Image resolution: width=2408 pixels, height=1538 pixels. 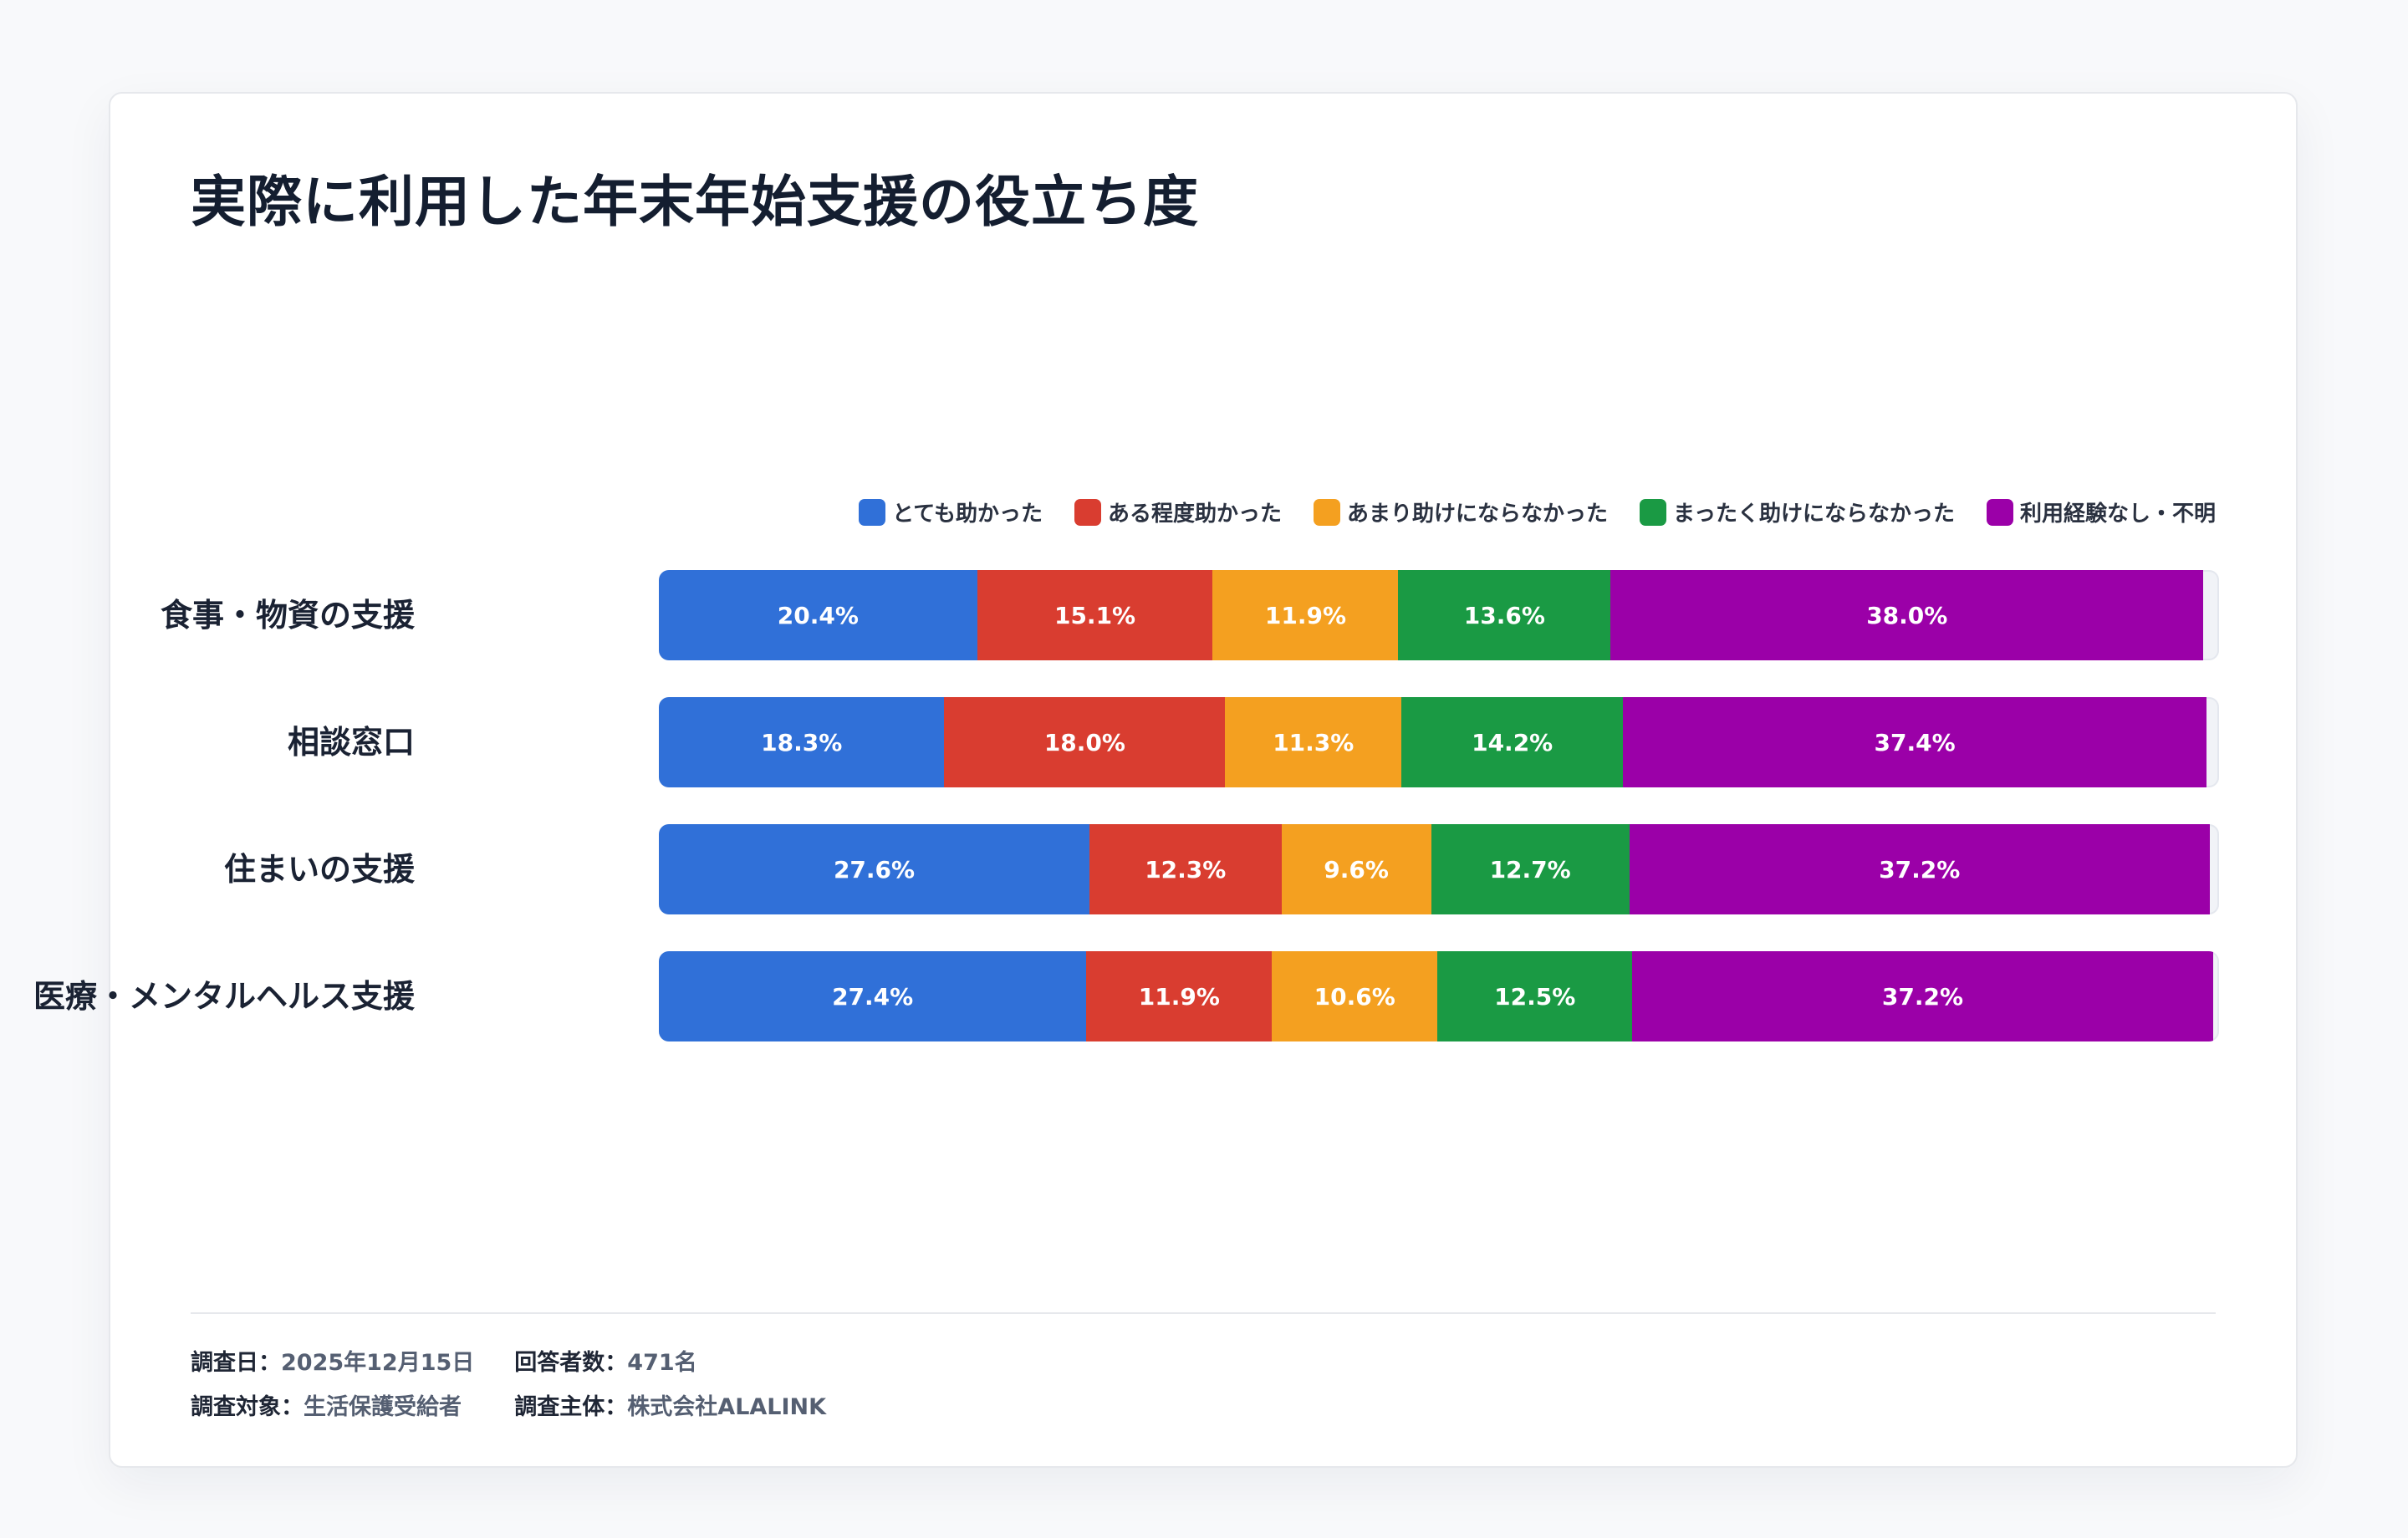 I want to click on meta-value: 株式会社ALALINK, so click(x=727, y=1407).